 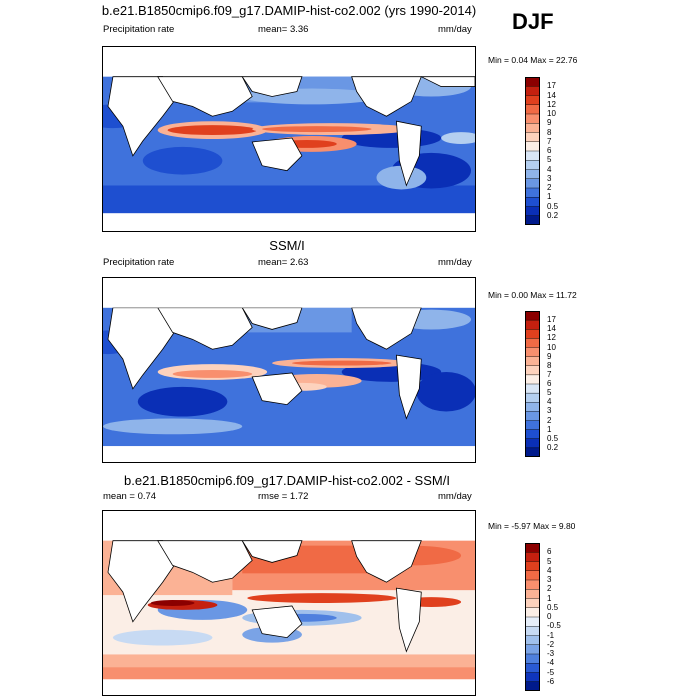 I want to click on colorbar-1-label: 3, so click(x=549, y=178).